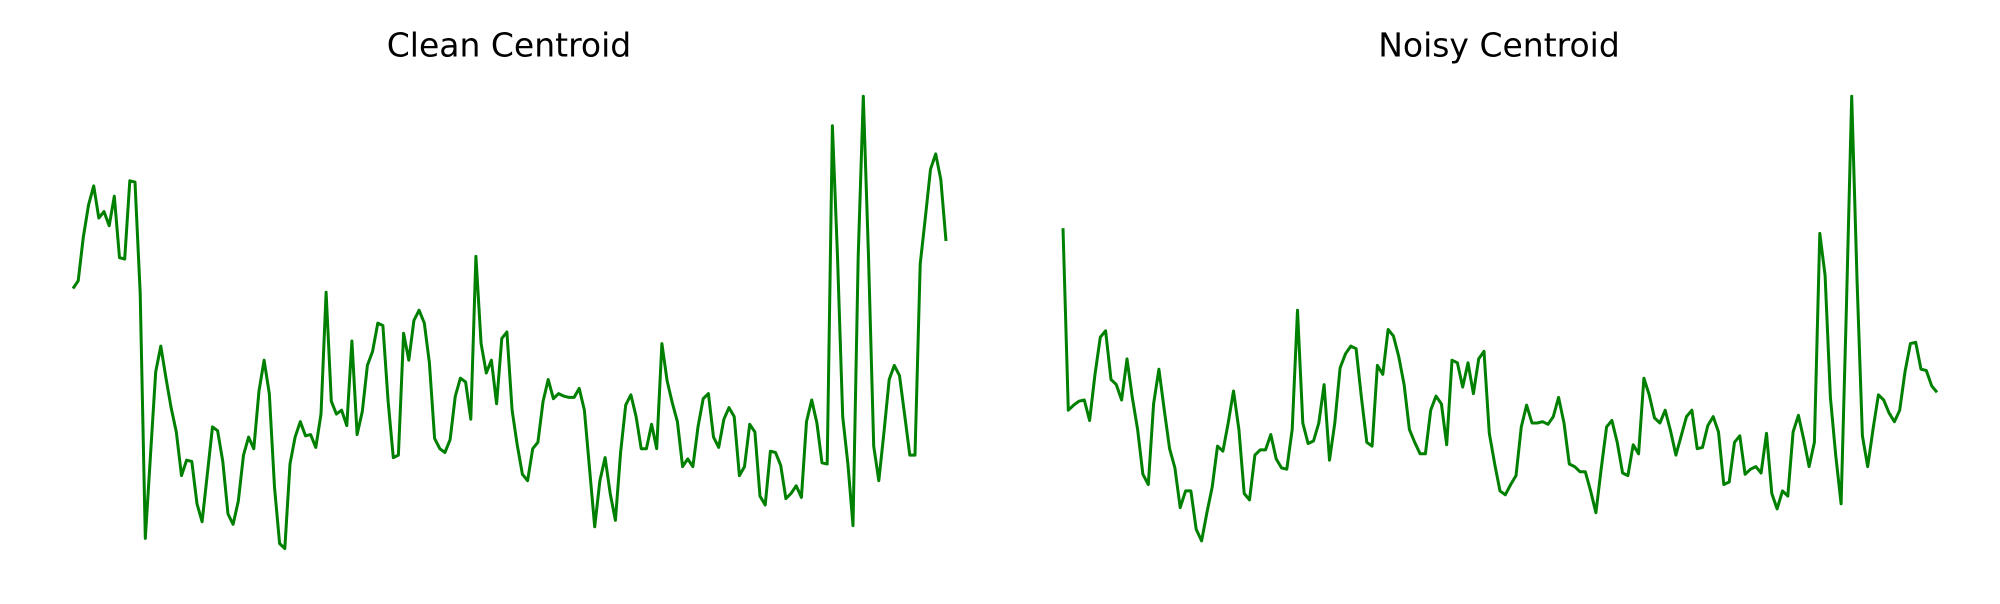 Image resolution: width=2000 pixels, height=604 pixels. Describe the element at coordinates (509, 45) in the screenshot. I see `chart-title: Clean Centroid` at that location.